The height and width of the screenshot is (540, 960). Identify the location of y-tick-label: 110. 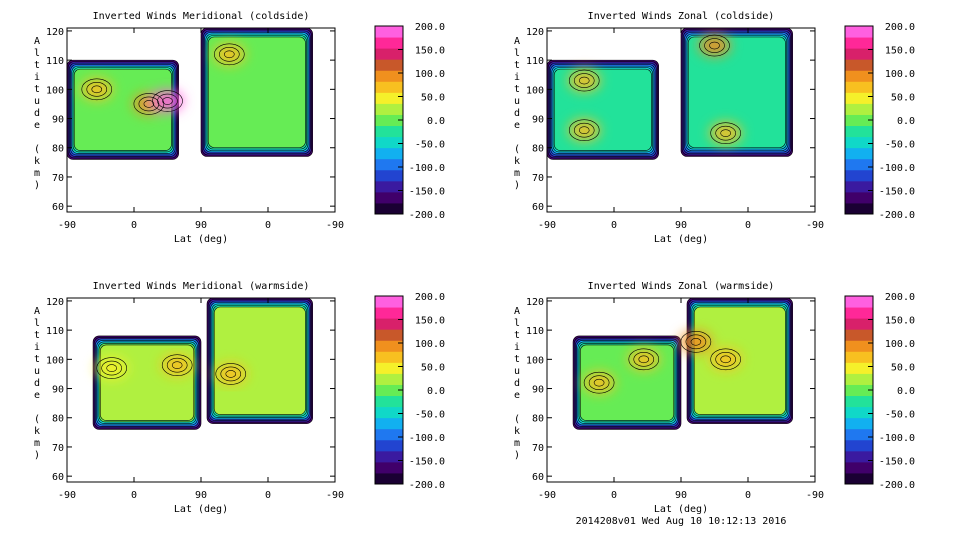
(55, 331).